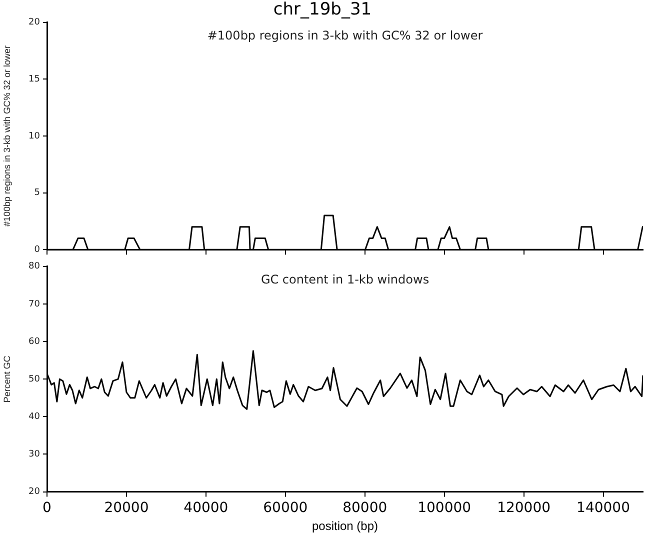 The width and height of the screenshot is (647, 534). What do you see at coordinates (34, 379) in the screenshot?
I see `y-tick-label: 50` at bounding box center [34, 379].